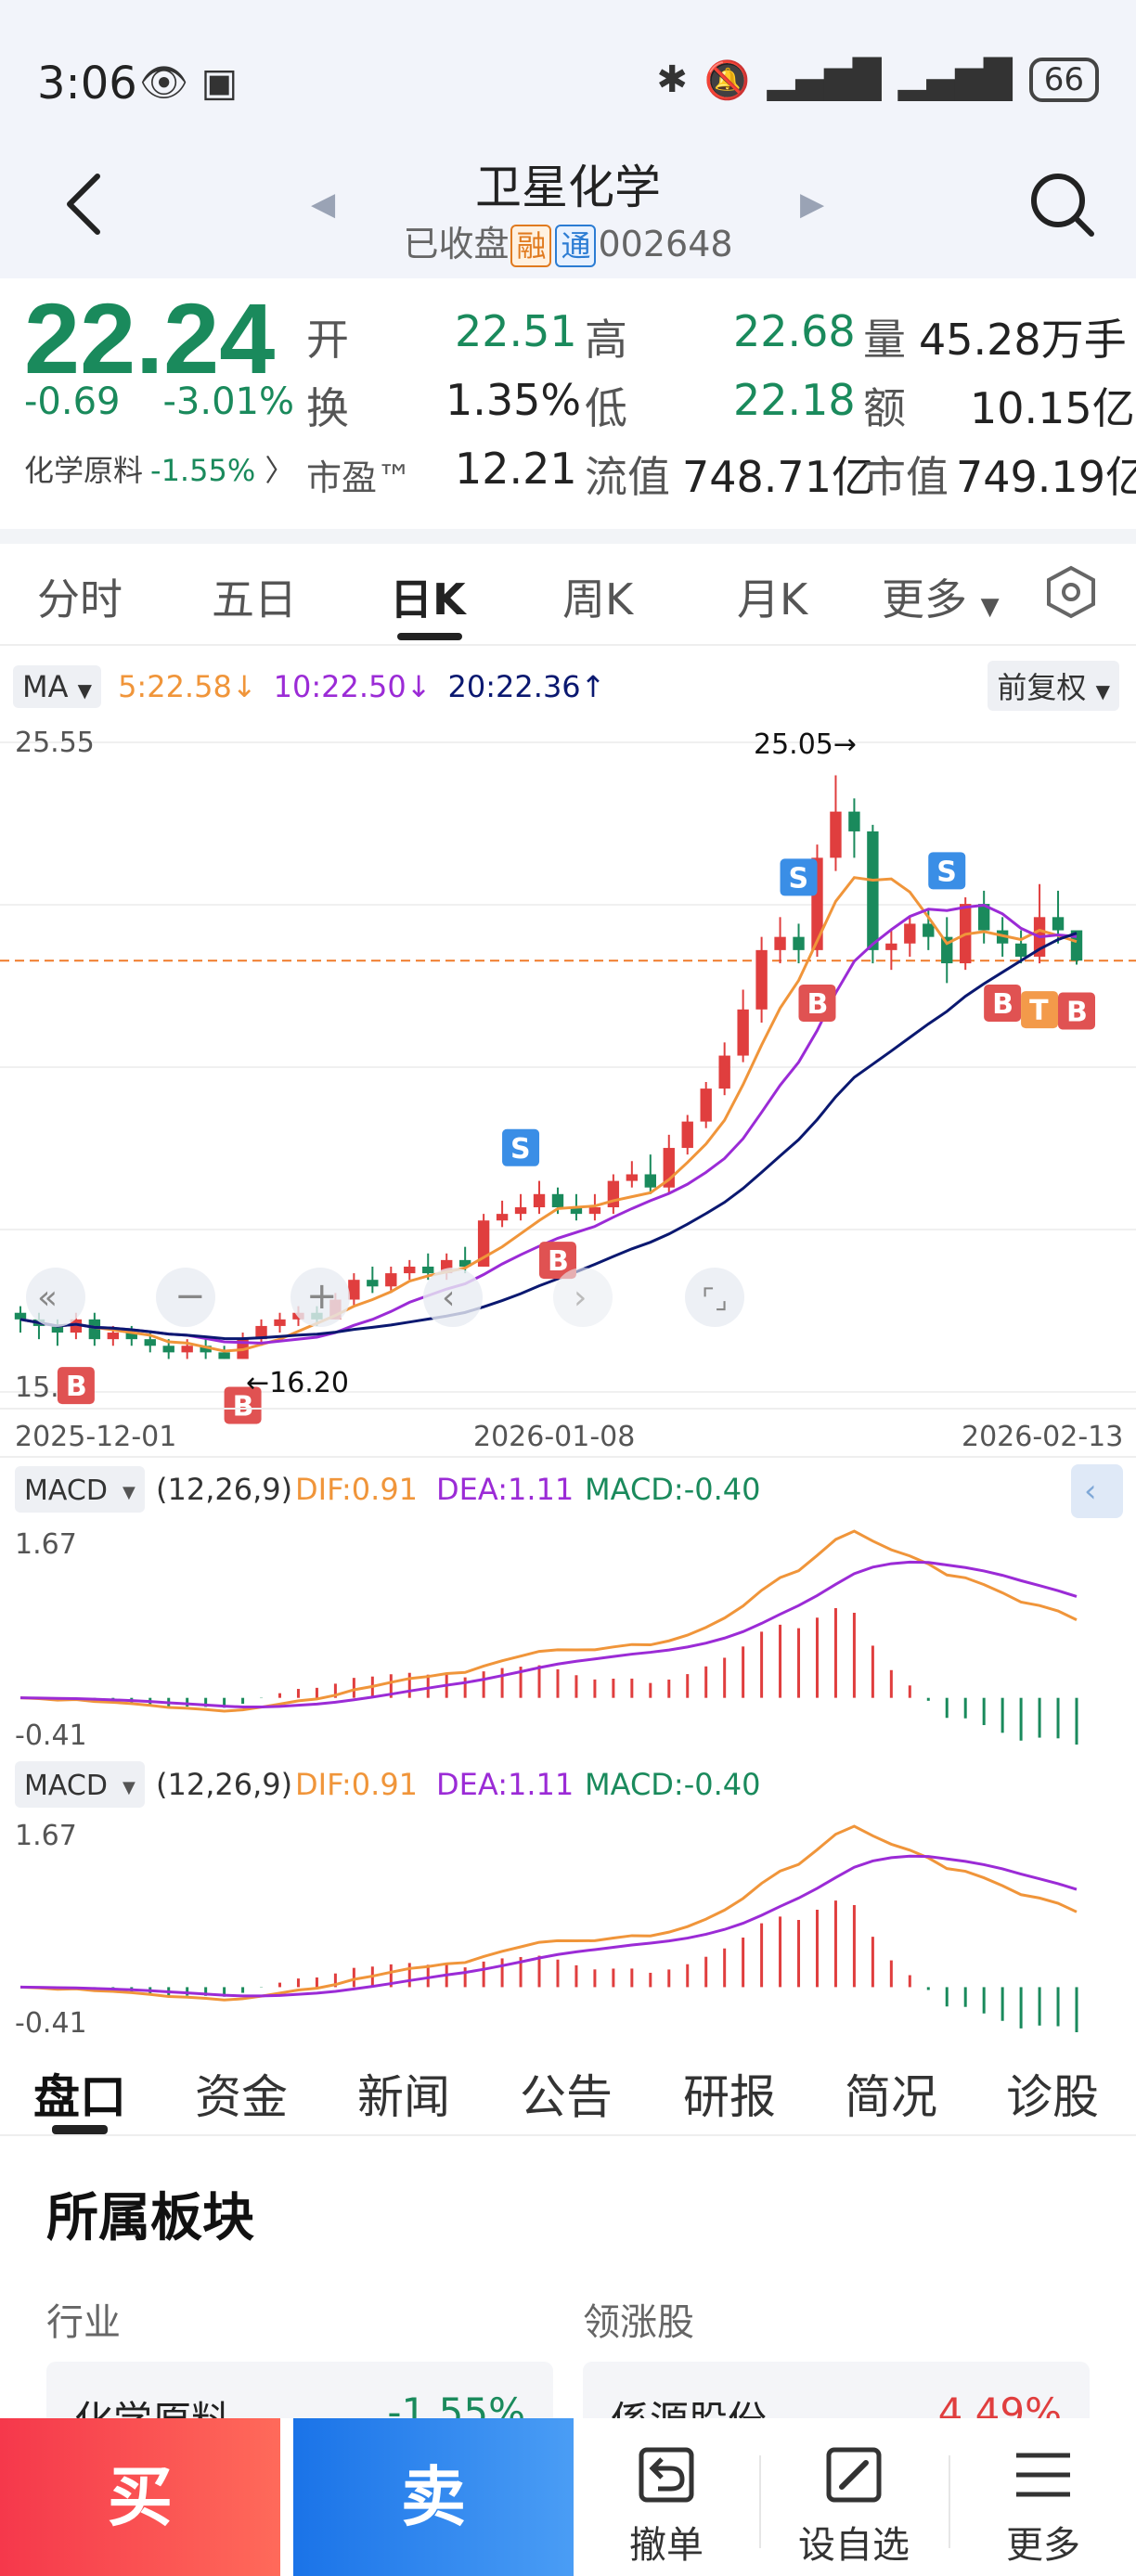 The width and height of the screenshot is (1136, 2576). Describe the element at coordinates (1052, 2097) in the screenshot. I see `tab-diagnosis: 诊股` at that location.